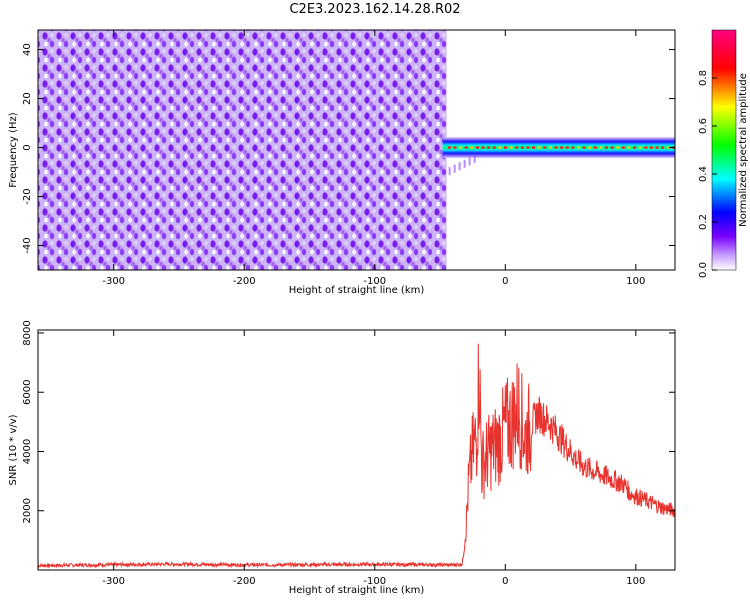 The height and width of the screenshot is (600, 750). Describe the element at coordinates (27, 391) in the screenshot. I see `snr-y-tick-label: 6000` at that location.